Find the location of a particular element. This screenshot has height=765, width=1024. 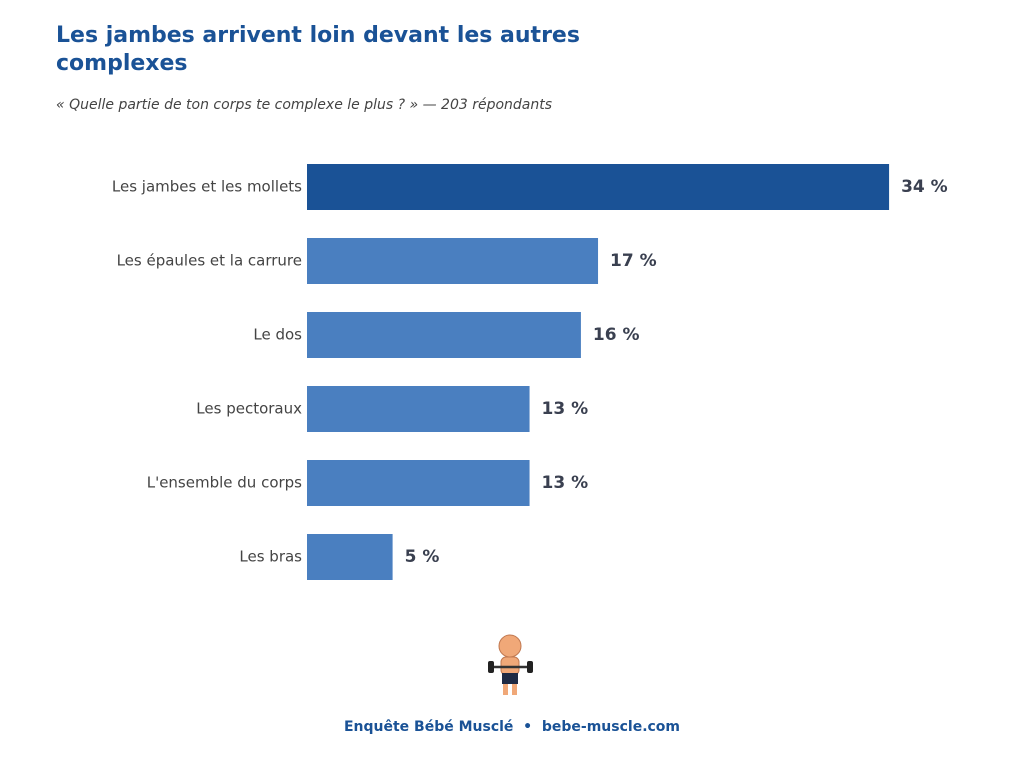

value-label: 16 % is located at coordinates (616, 335).